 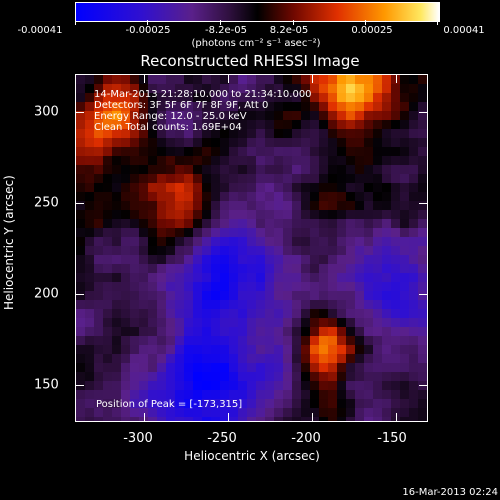 What do you see at coordinates (450, 492) in the screenshot?
I see `date-stamp: 16-Mar-2013 02:24` at bounding box center [450, 492].